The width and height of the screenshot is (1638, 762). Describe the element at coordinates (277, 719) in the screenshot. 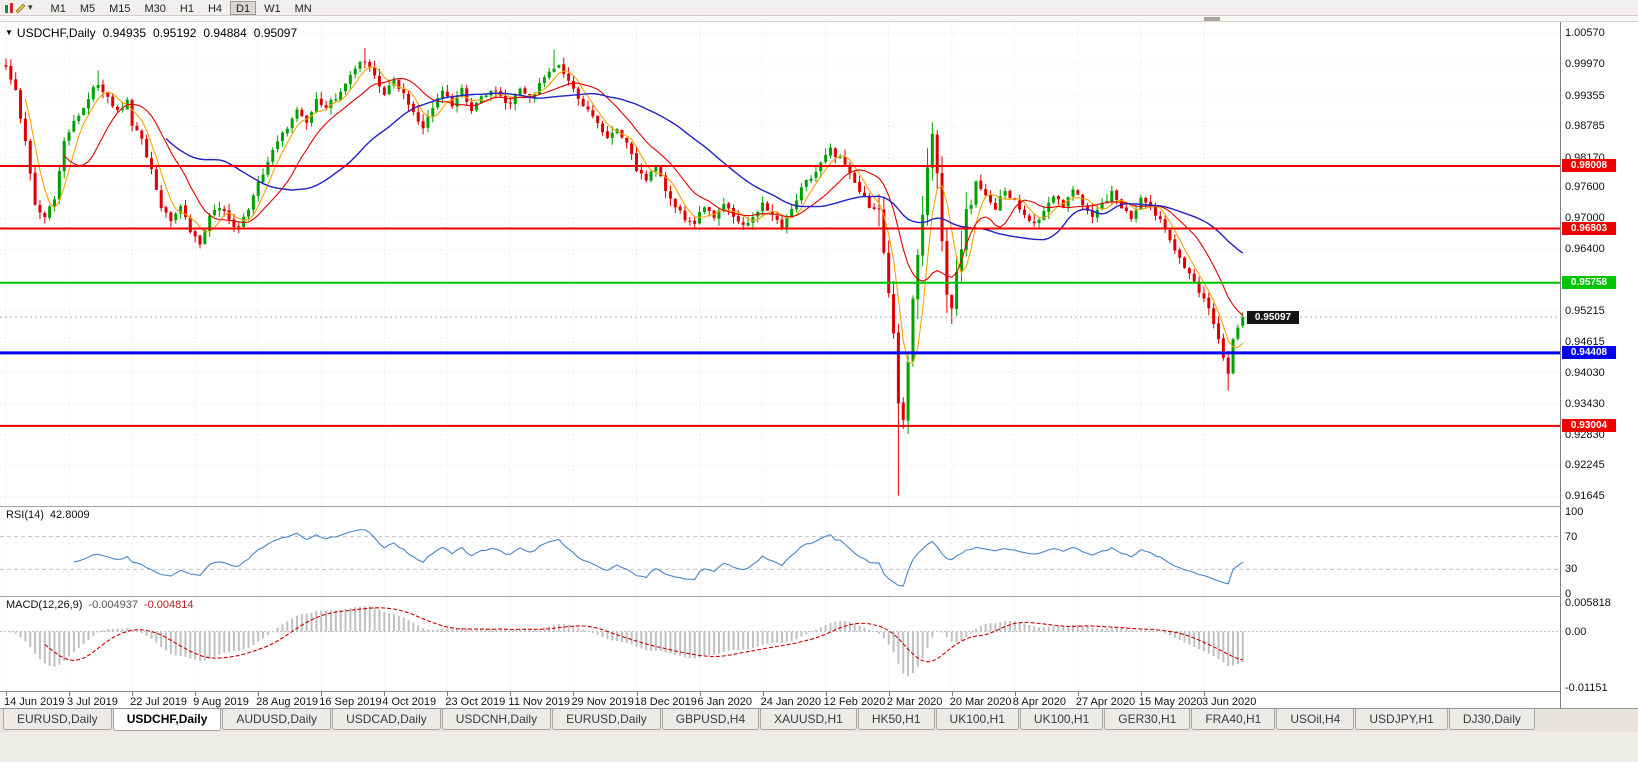

I see `tab-audusd-daily: AUDUSD,Daily` at that location.